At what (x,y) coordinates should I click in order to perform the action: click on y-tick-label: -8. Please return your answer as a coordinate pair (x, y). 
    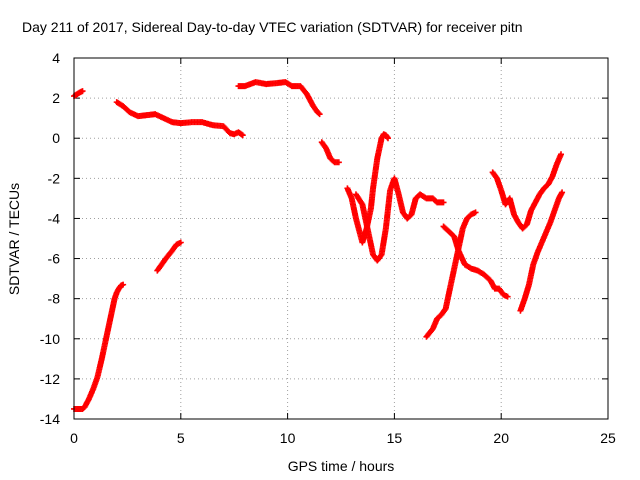
    Looking at the image, I should click on (54, 299).